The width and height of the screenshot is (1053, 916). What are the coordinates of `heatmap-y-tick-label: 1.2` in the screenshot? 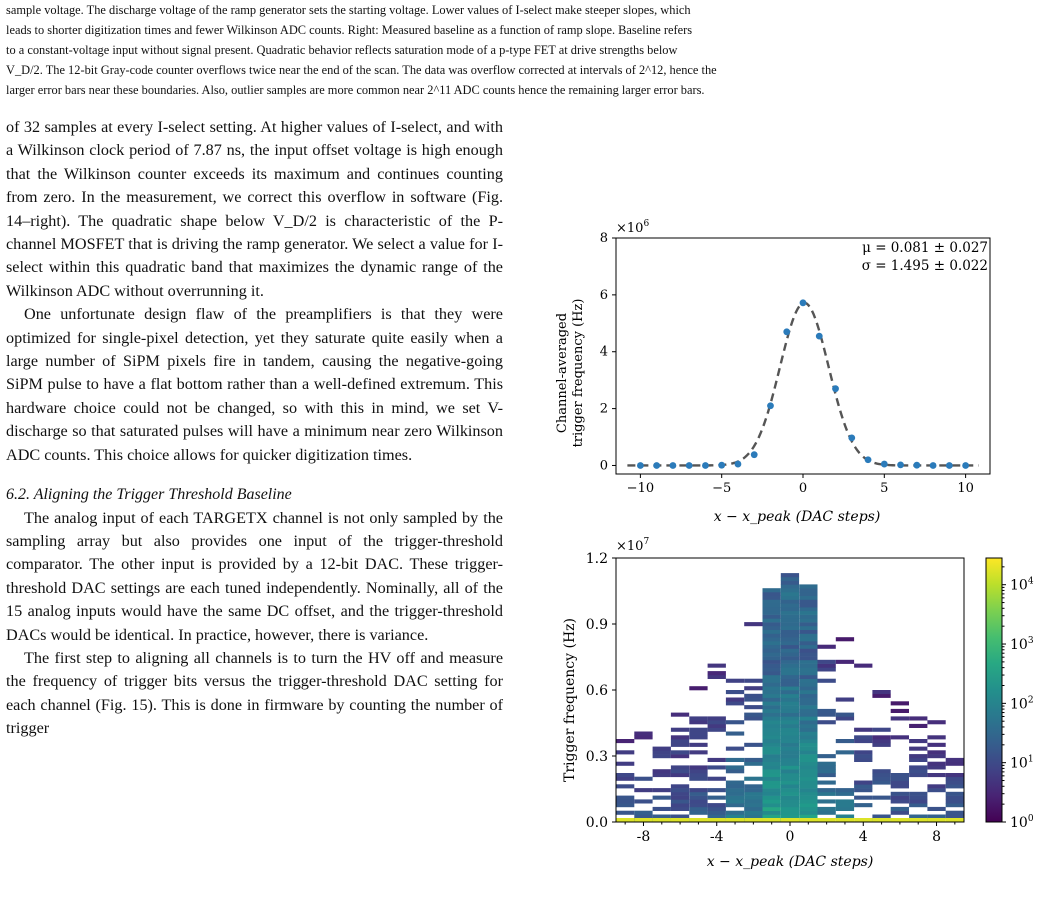 It's located at (597, 559).